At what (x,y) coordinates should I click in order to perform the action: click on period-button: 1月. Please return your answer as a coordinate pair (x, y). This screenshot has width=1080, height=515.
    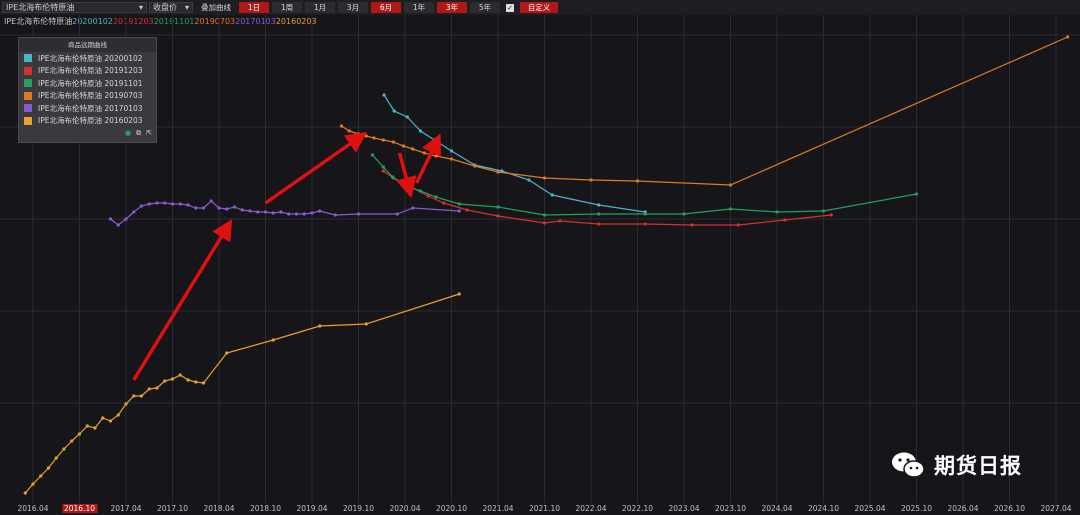
    Looking at the image, I should click on (320, 7).